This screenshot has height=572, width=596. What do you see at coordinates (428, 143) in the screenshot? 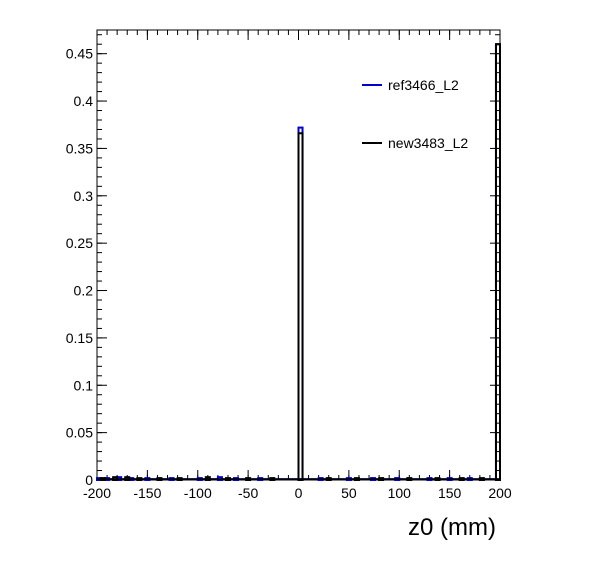
I see `legend-label-new3483: new3483_L2` at bounding box center [428, 143].